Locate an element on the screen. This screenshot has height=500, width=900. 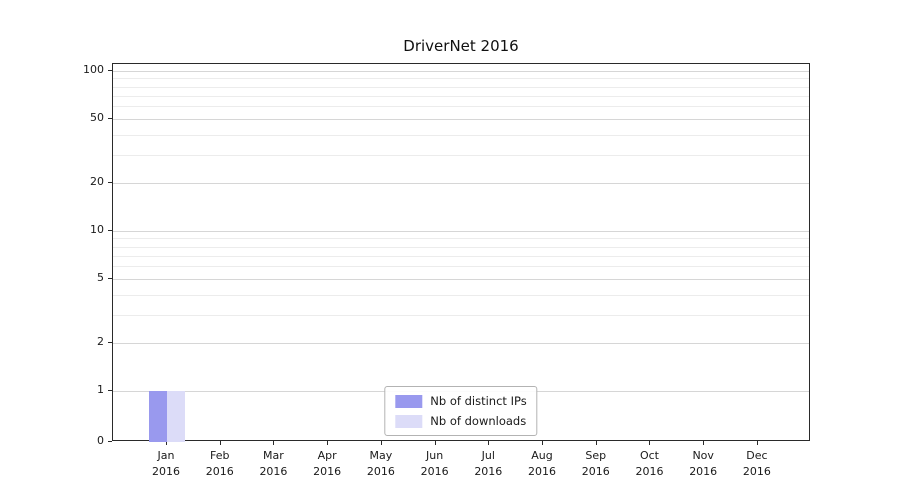
y-tick-label: 1 is located at coordinates (100, 389).